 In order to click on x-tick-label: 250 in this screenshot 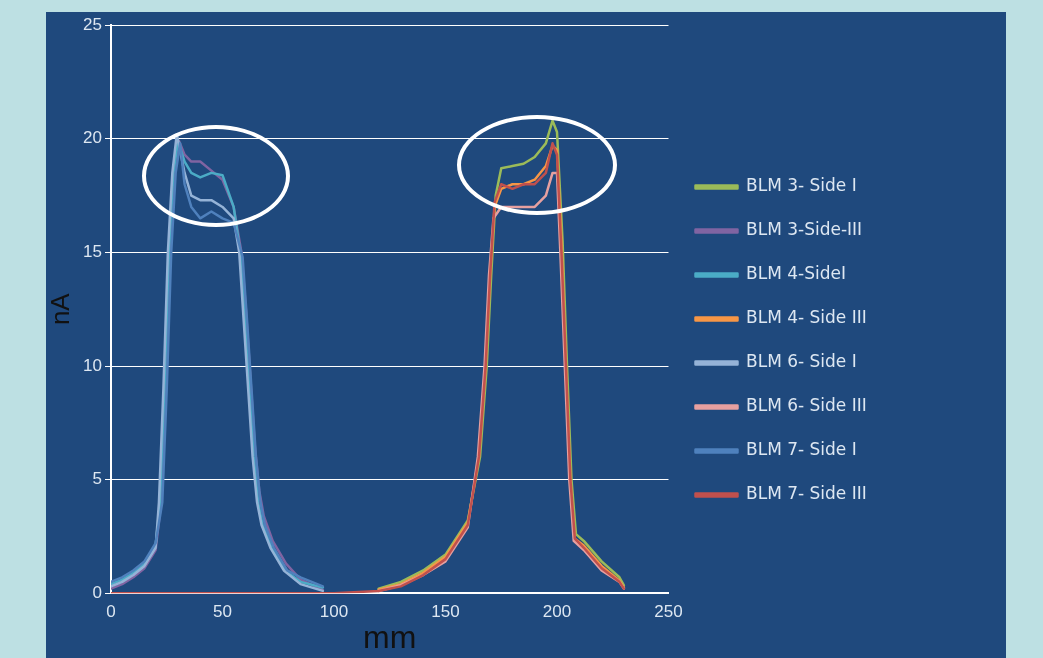, I will do `click(668, 612)`.